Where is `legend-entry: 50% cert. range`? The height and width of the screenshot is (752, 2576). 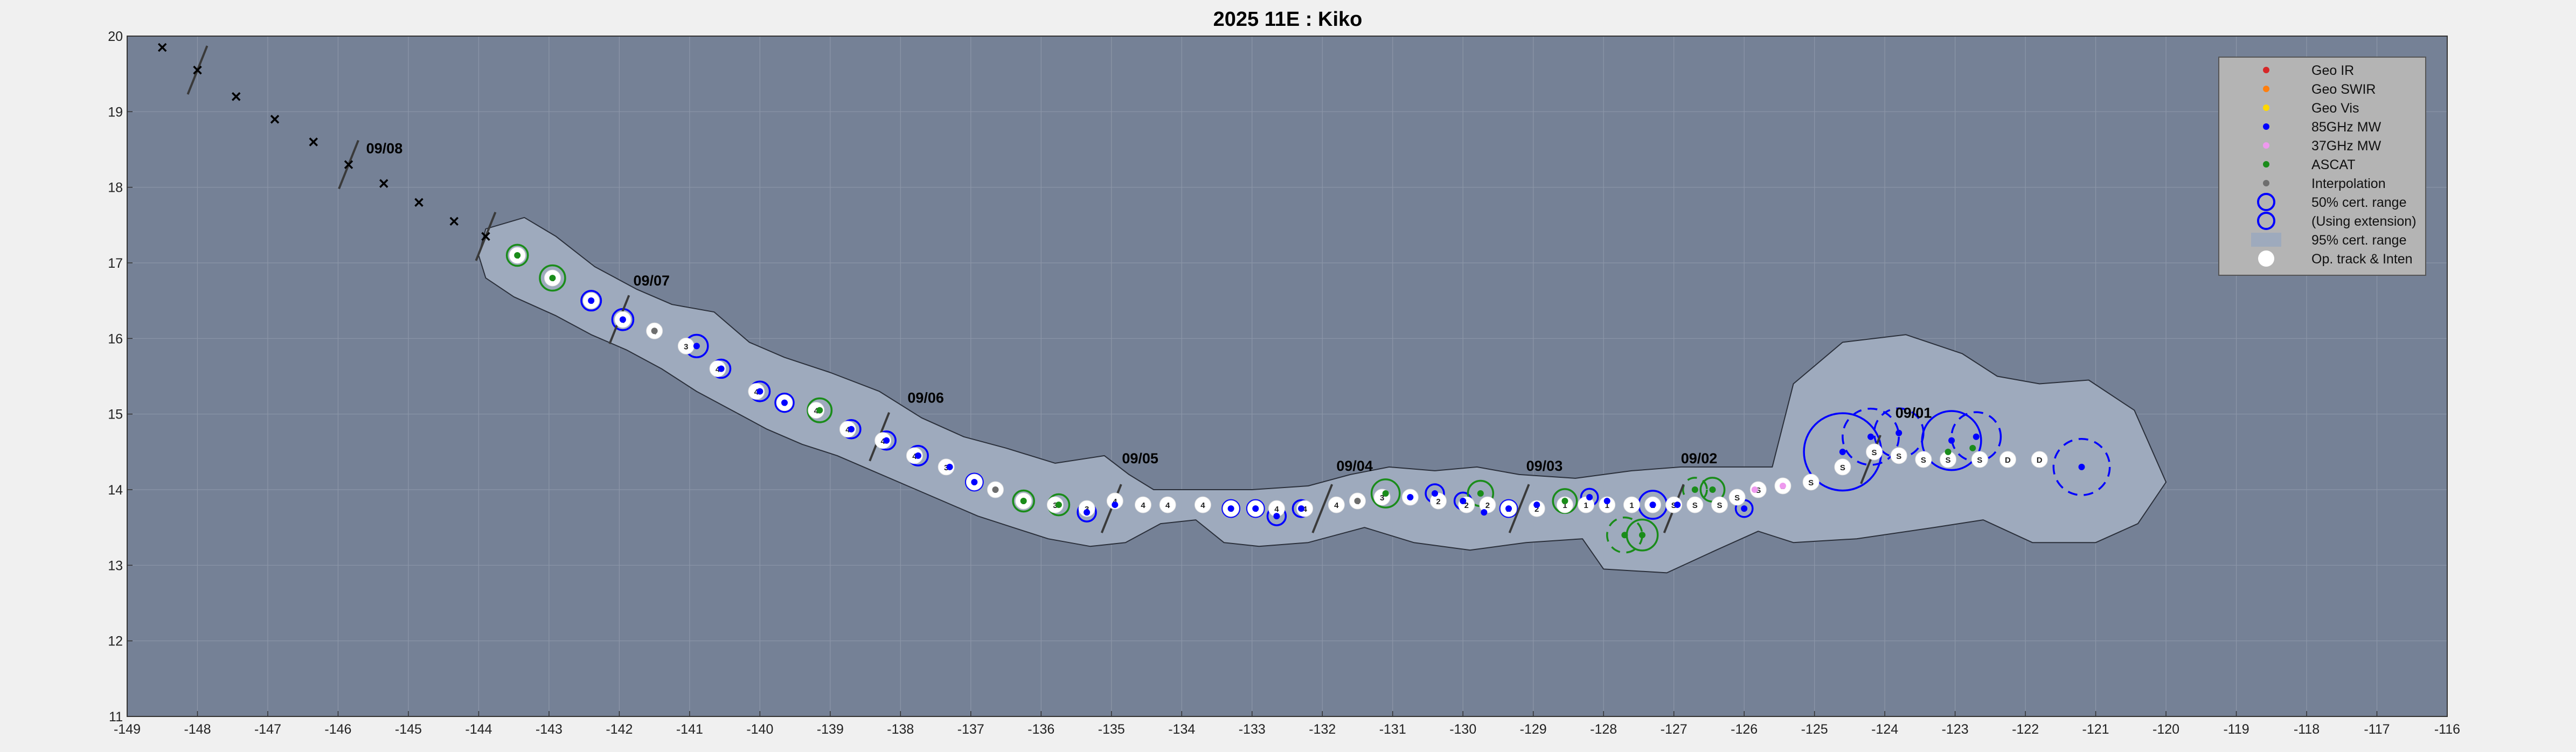 legend-entry: 50% cert. range is located at coordinates (2332, 202).